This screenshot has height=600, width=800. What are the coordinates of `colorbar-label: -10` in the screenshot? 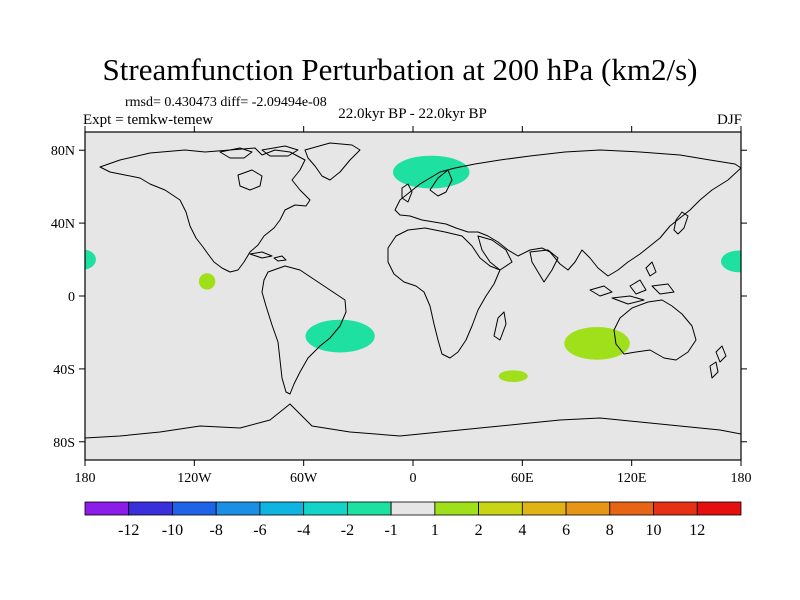 It's located at (172, 530).